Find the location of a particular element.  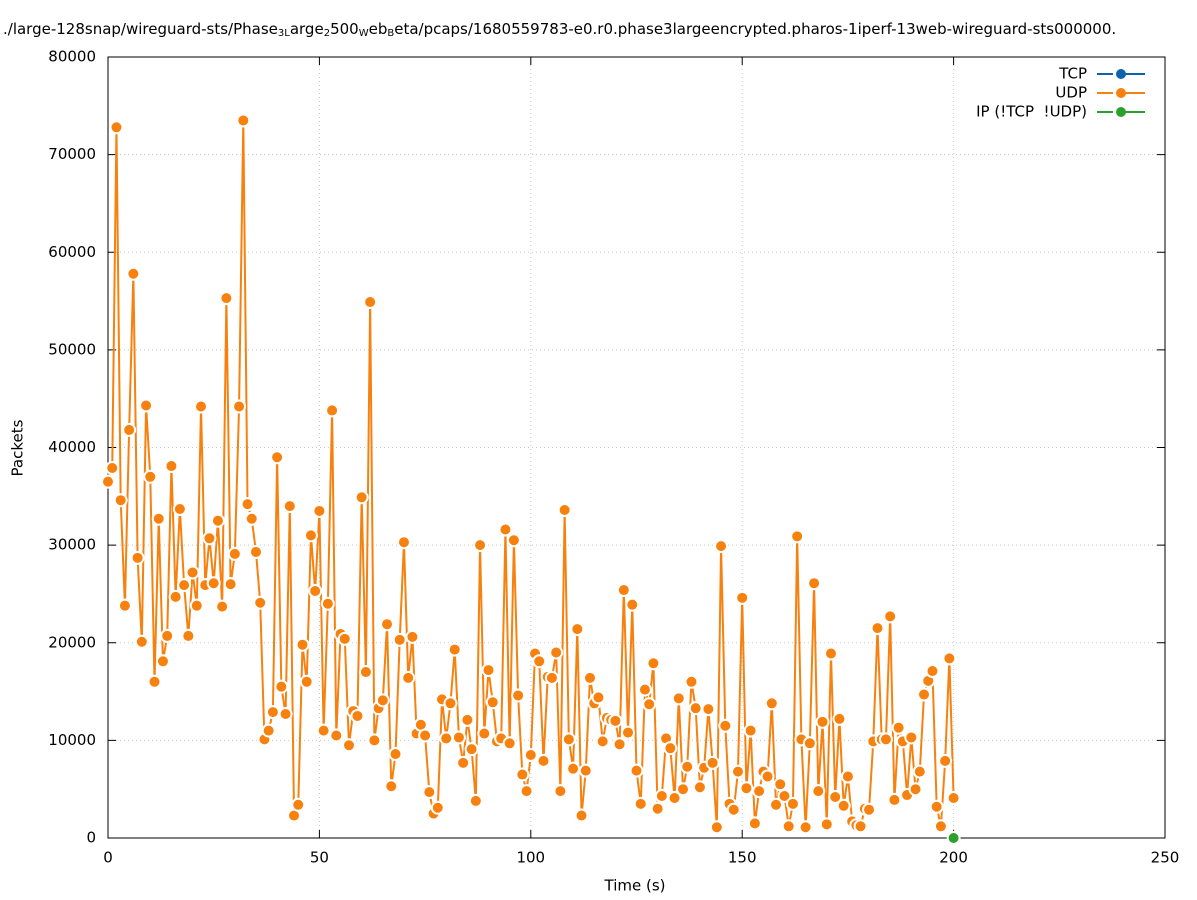

x-tick-label: 250 is located at coordinates (1165, 858).